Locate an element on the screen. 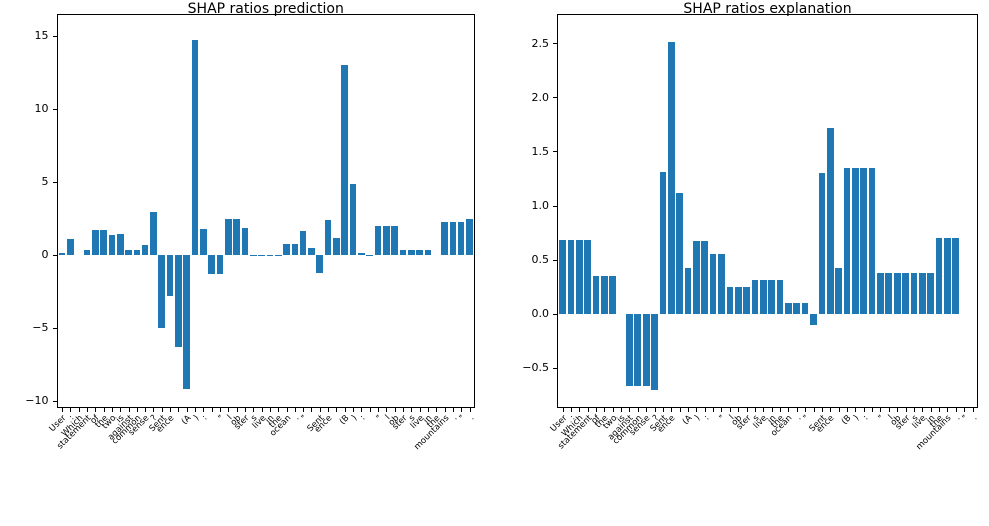 This screenshot has height=526, width=989. y-tick-label: 2.5 is located at coordinates (540, 43).